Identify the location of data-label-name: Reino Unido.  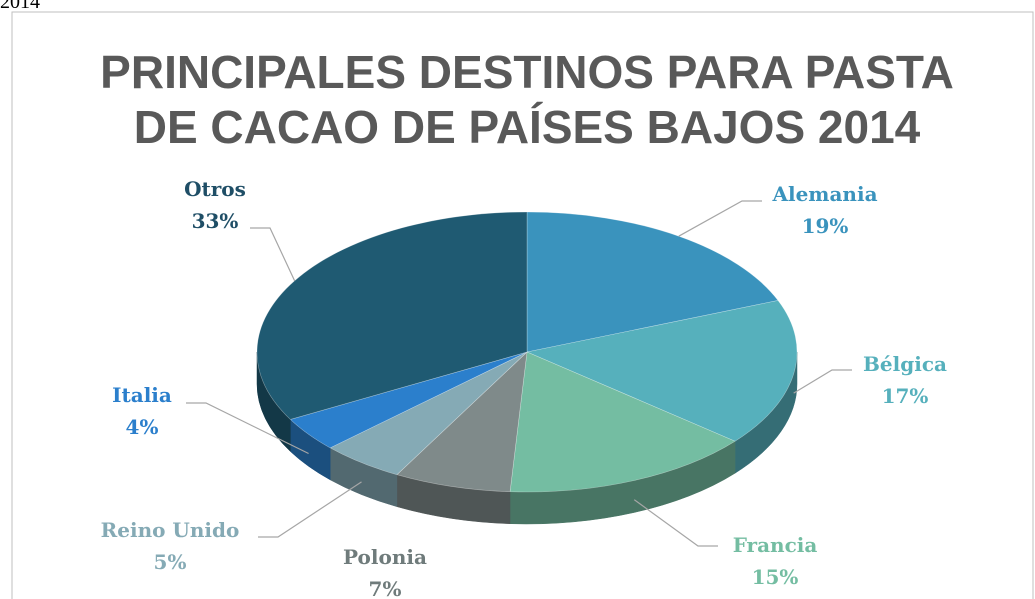
(170, 530).